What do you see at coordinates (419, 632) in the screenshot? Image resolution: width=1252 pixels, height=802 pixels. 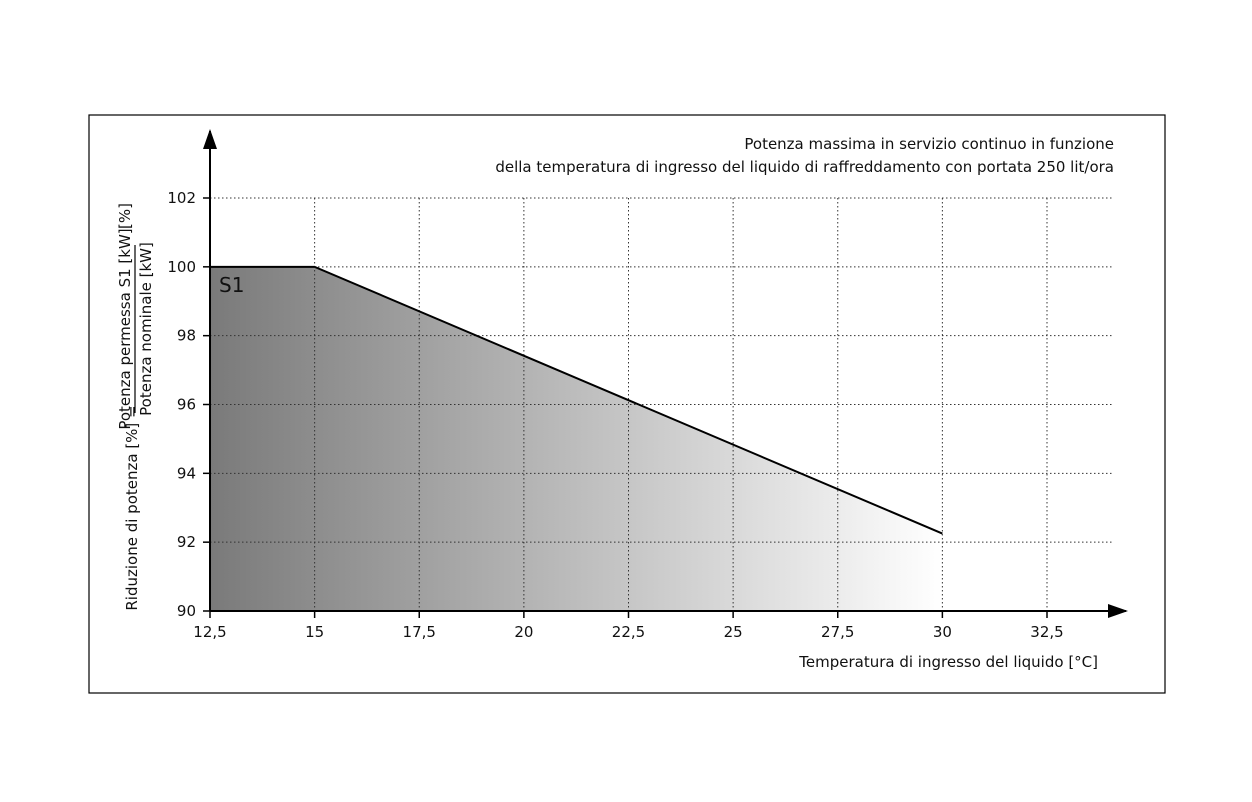 I see `x-tick-label-17-5: 17,5` at bounding box center [419, 632].